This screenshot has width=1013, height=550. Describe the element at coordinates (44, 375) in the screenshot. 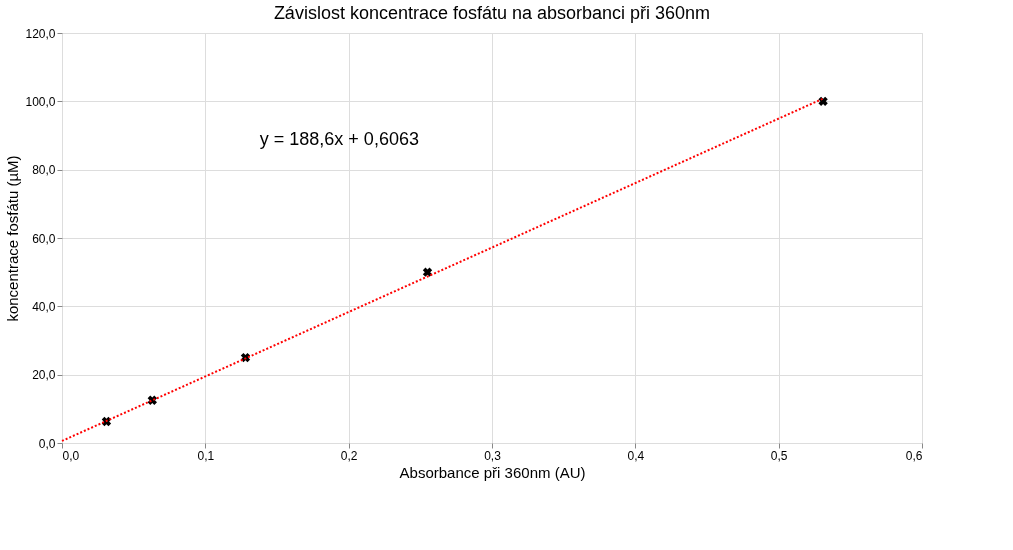

I see `y-tick-label: 20,0` at that location.